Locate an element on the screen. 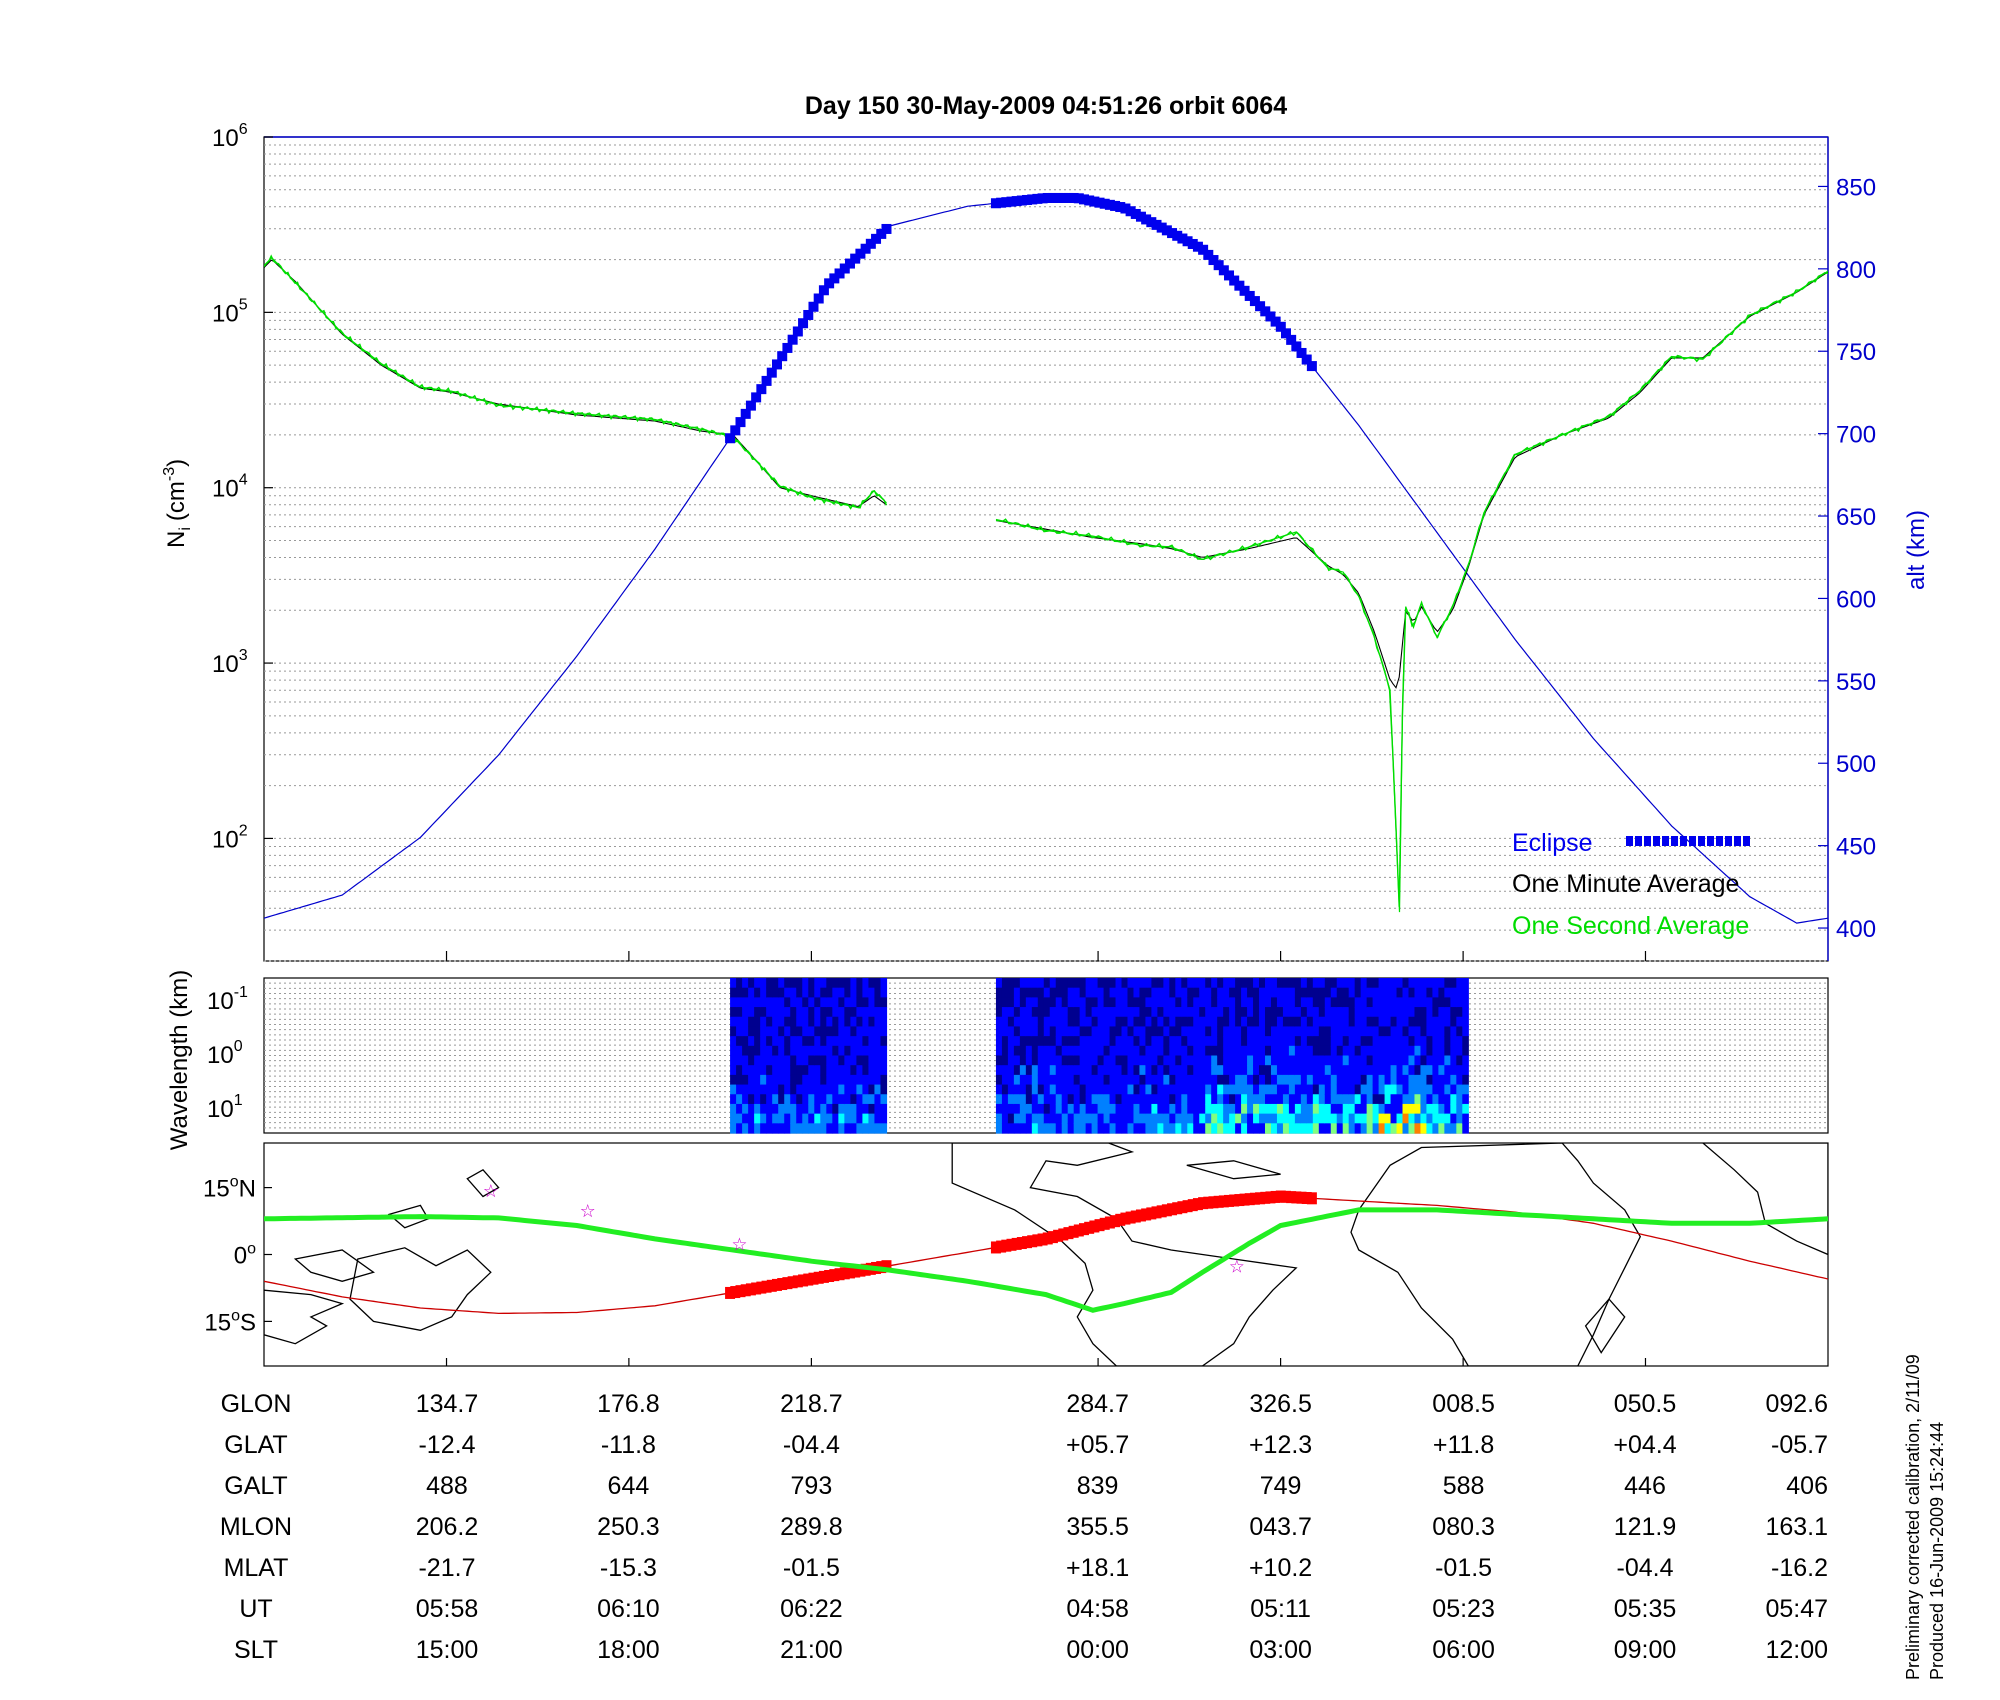 This screenshot has width=2000, height=1700. table-cell: +11.8 is located at coordinates (1463, 1445).